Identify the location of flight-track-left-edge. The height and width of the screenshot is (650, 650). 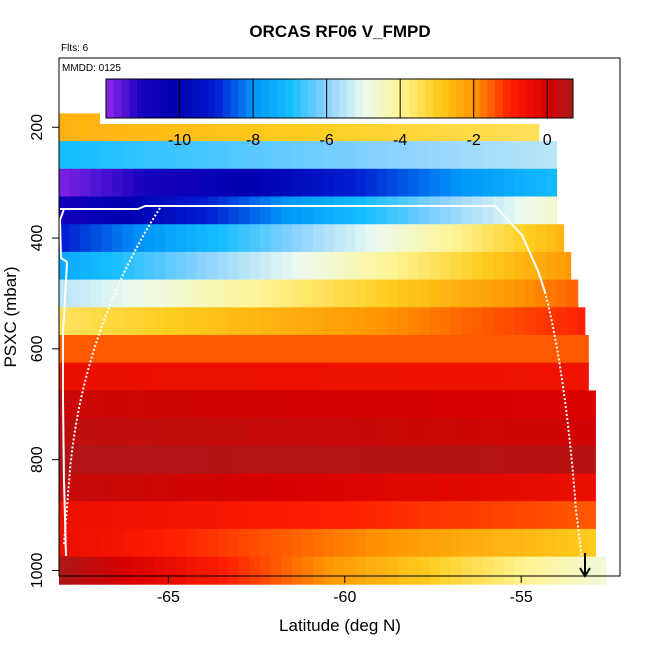
(63, 382).